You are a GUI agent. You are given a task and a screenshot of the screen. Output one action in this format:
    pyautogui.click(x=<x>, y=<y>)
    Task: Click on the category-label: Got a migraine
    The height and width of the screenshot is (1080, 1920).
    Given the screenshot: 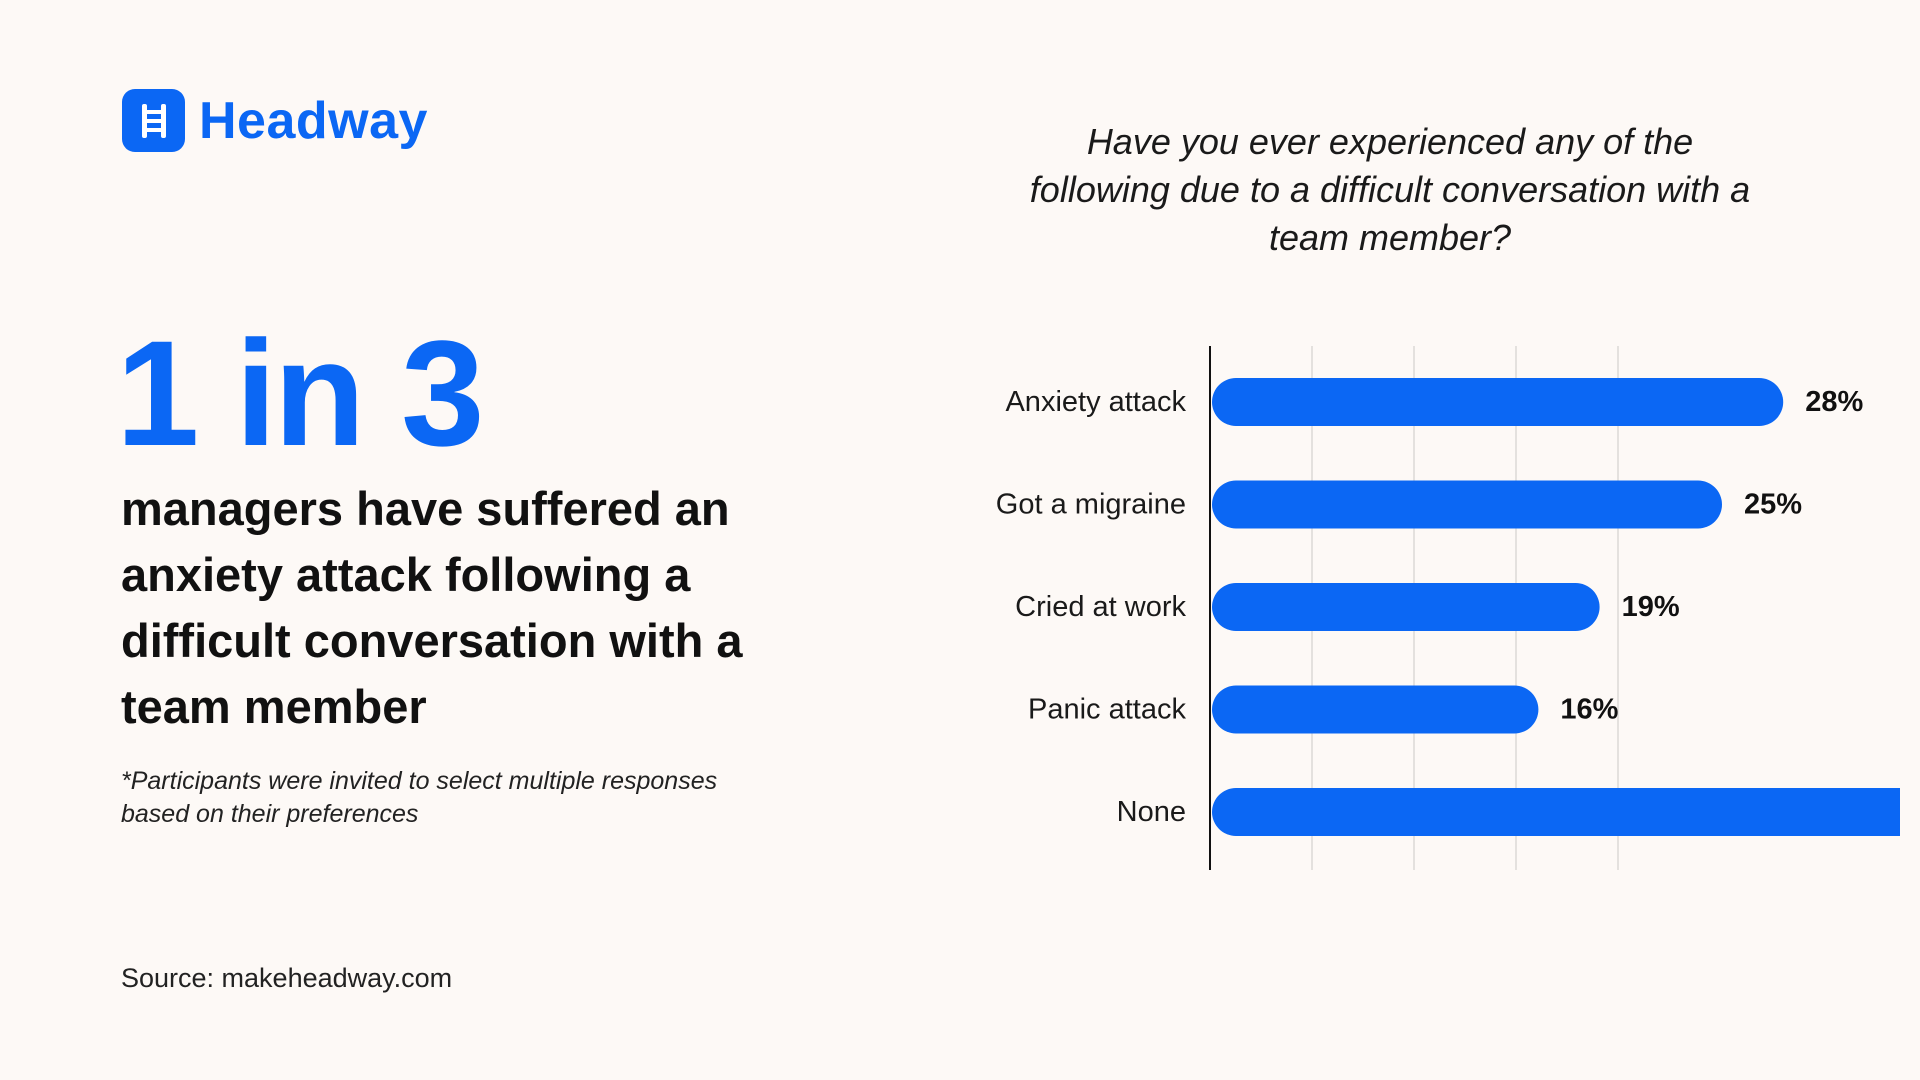 What is the action you would take?
    pyautogui.click(x=1091, y=505)
    